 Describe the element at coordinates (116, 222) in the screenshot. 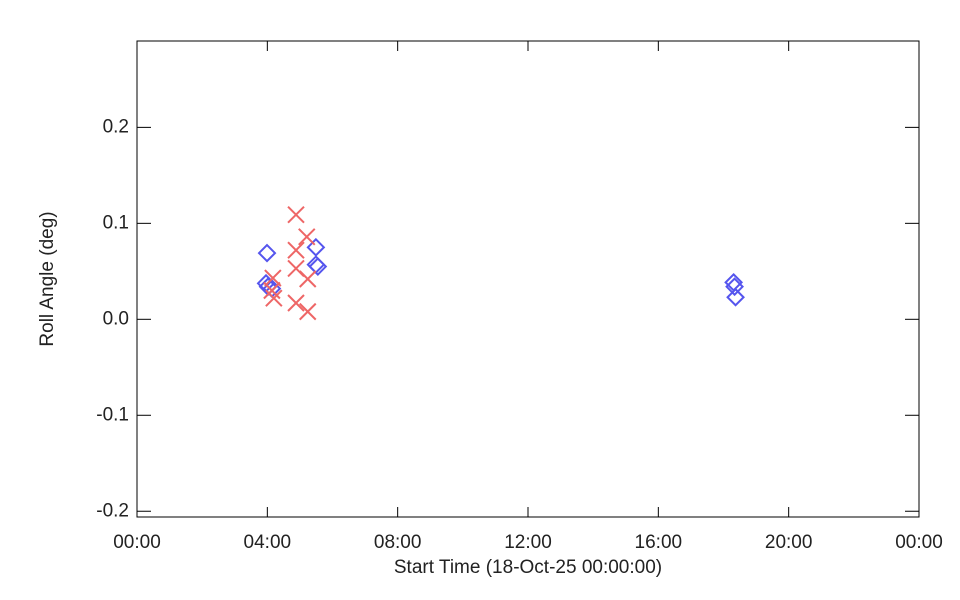

I see `y-tick-label: 0.1` at that location.